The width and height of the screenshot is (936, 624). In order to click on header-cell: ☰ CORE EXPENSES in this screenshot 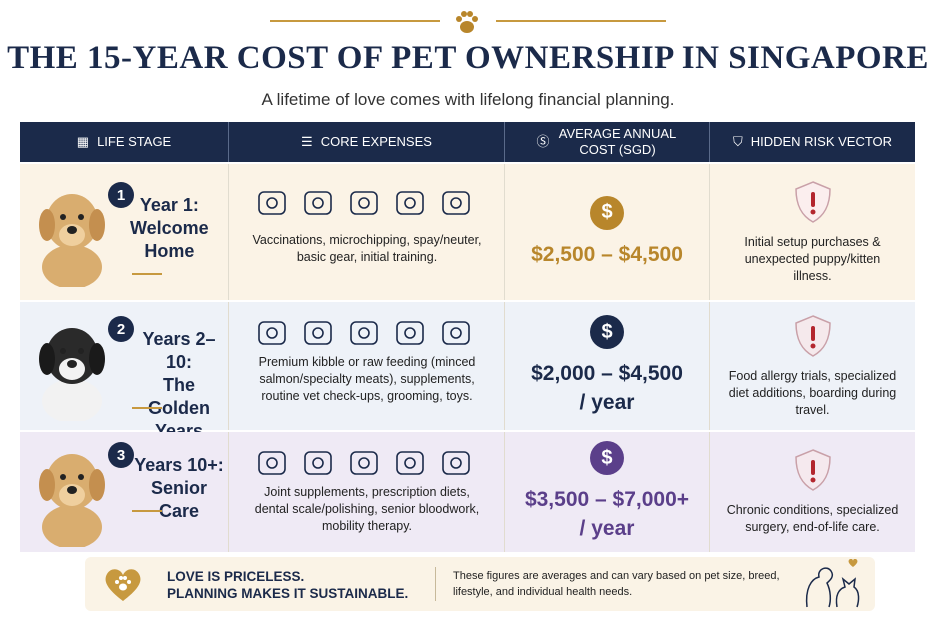, I will do `click(367, 142)`.